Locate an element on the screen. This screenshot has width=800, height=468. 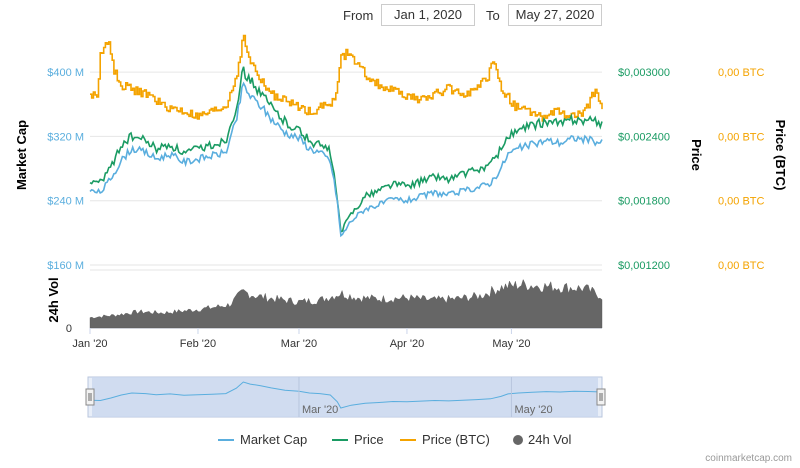
legend-label: Market Cap is located at coordinates (273, 439).